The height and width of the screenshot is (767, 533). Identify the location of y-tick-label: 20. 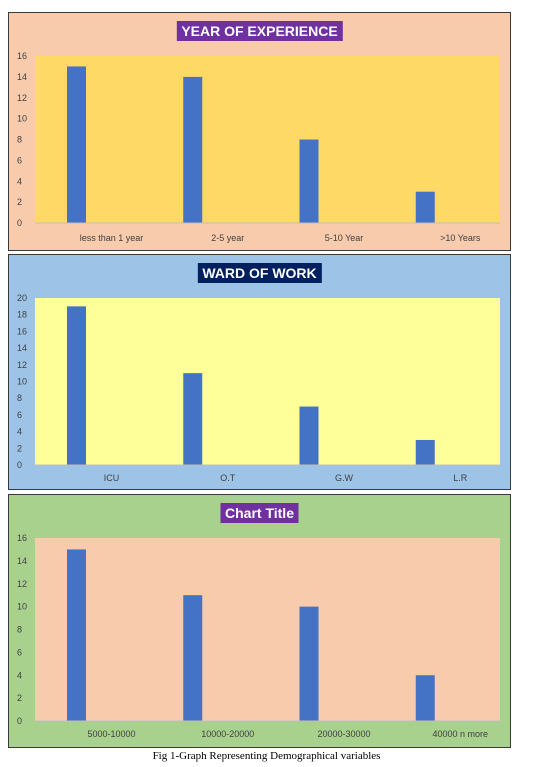
(22, 298).